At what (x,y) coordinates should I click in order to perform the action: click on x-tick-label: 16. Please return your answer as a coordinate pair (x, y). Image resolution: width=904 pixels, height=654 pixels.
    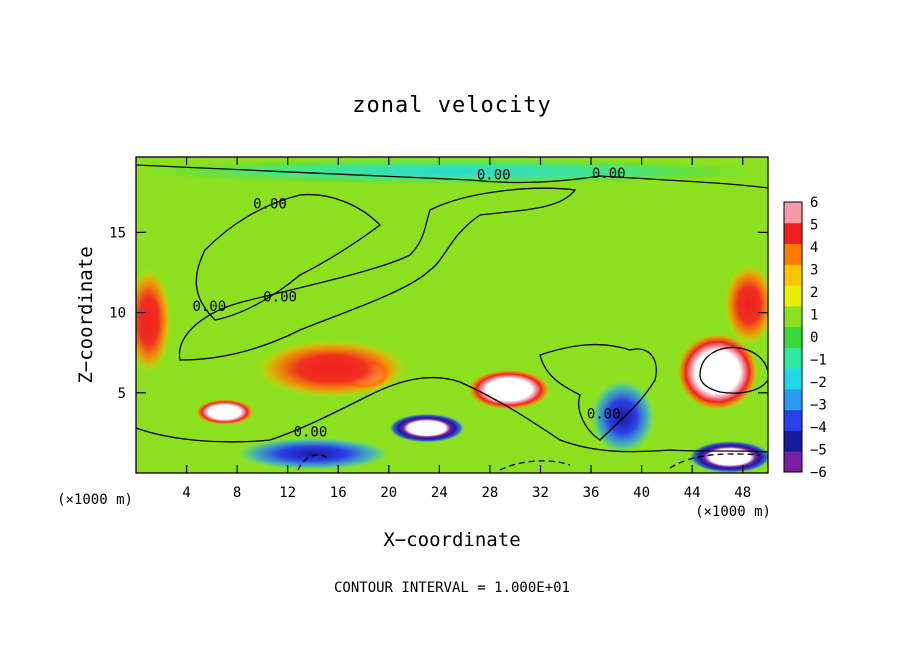
    Looking at the image, I should click on (338, 493).